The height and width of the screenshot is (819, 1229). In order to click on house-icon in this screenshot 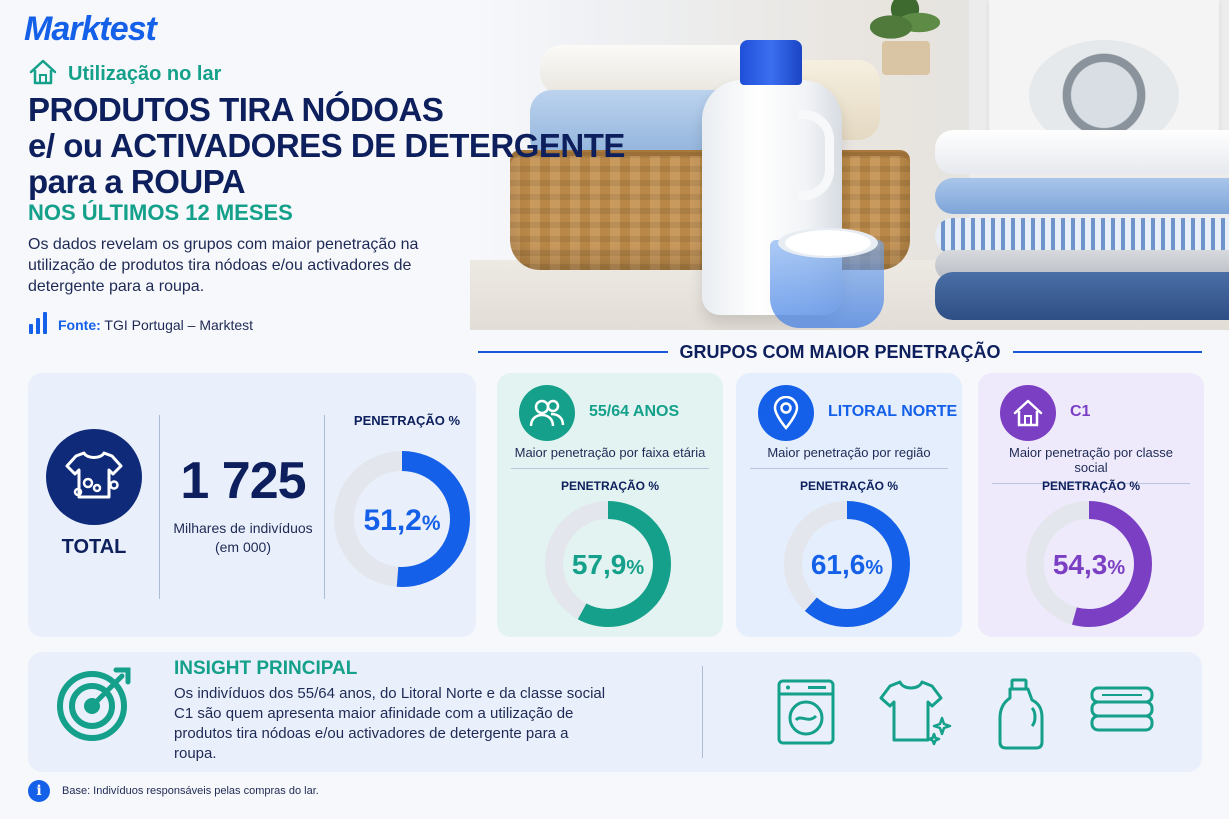, I will do `click(1028, 413)`.